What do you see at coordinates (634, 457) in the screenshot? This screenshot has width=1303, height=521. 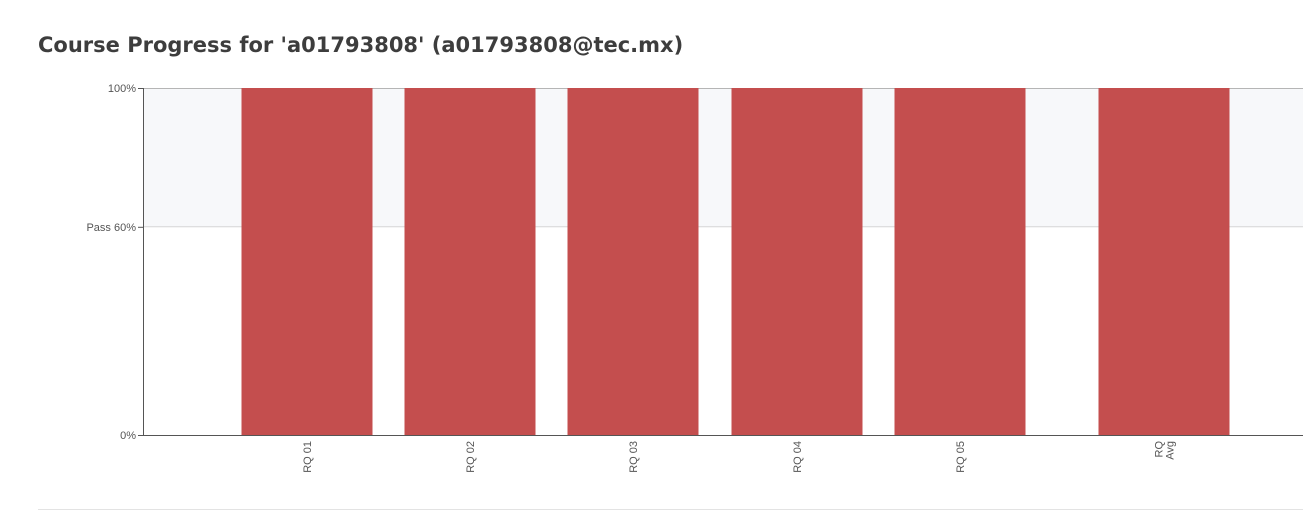 I see `x-tick-label: RQ 03` at bounding box center [634, 457].